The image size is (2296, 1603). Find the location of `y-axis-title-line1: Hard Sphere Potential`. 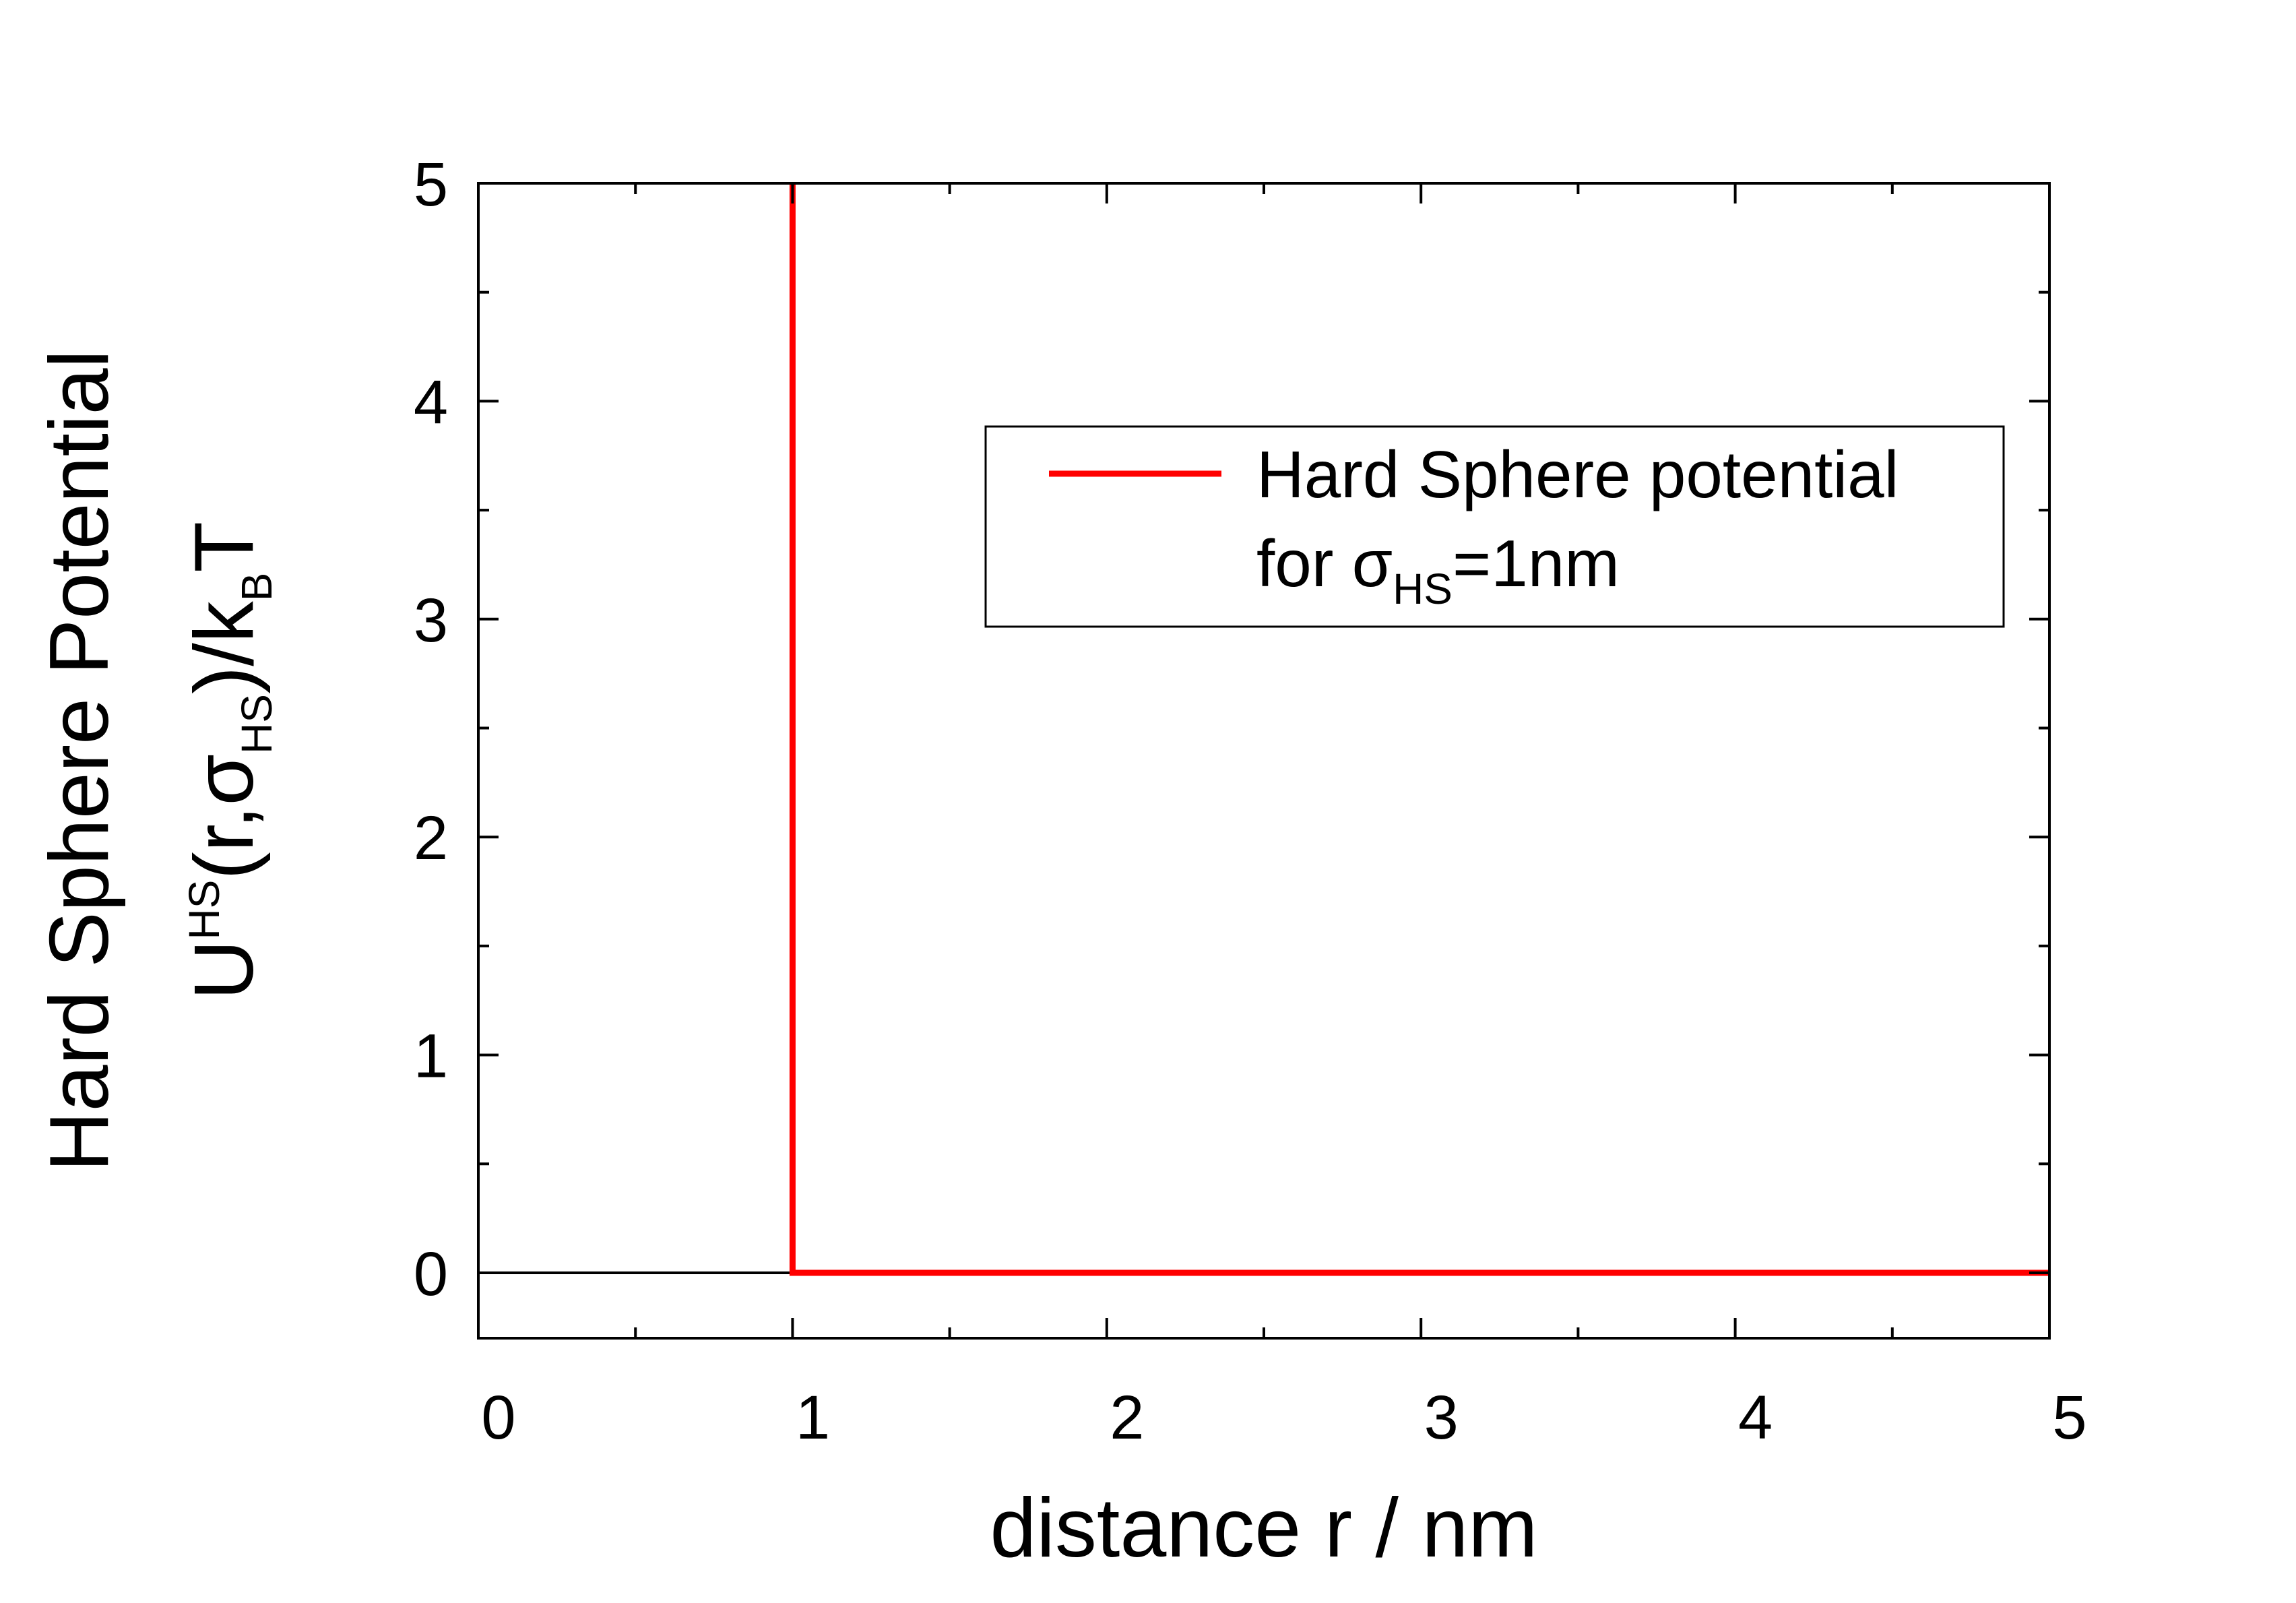

y-axis-title-line1: Hard Sphere Potential is located at coordinates (79, 761).